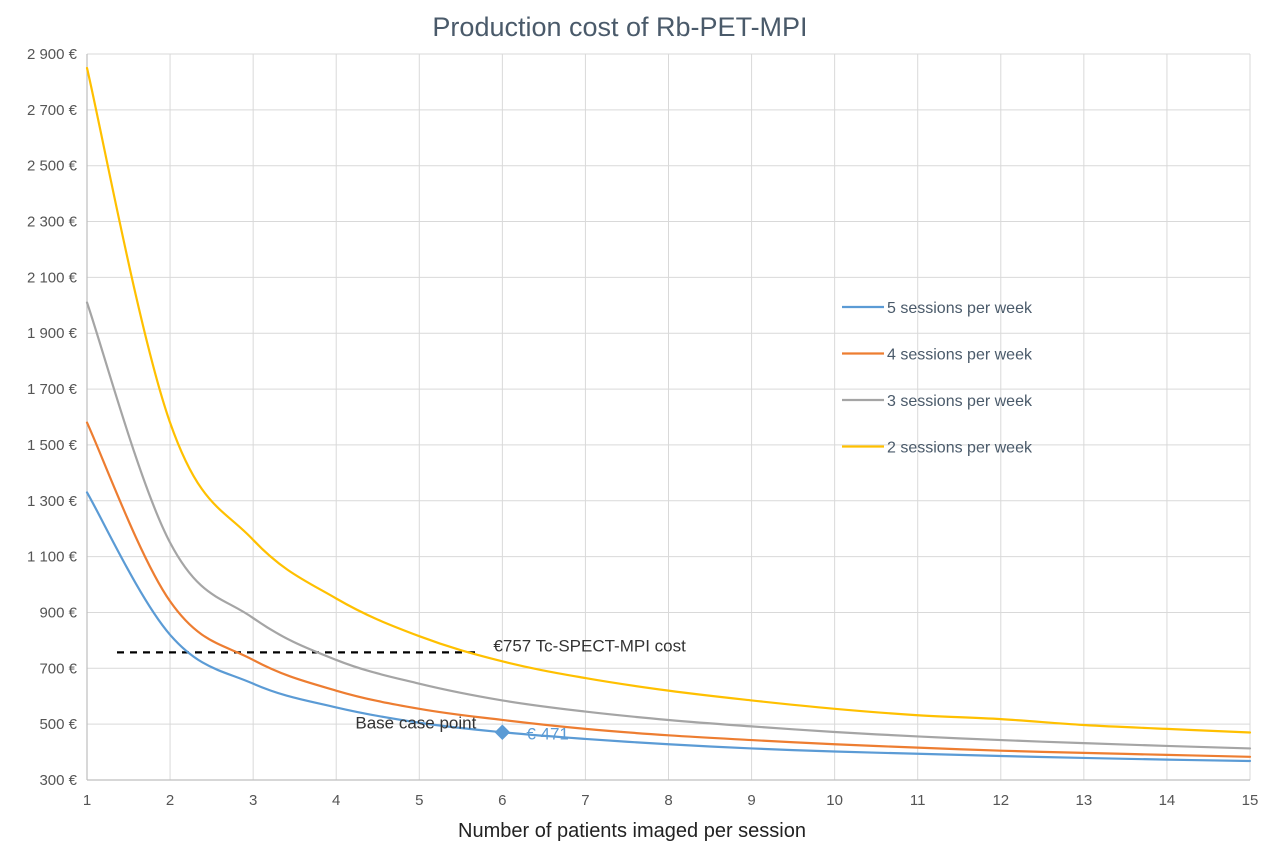 This screenshot has width=1266, height=849. Describe the element at coordinates (336, 800) in the screenshot. I see `x-tick-label: 4` at that location.